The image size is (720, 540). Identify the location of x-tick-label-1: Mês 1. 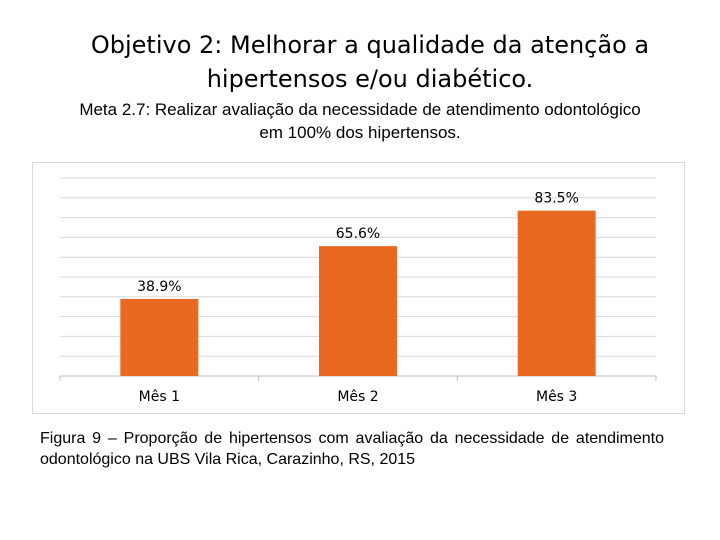
(159, 397).